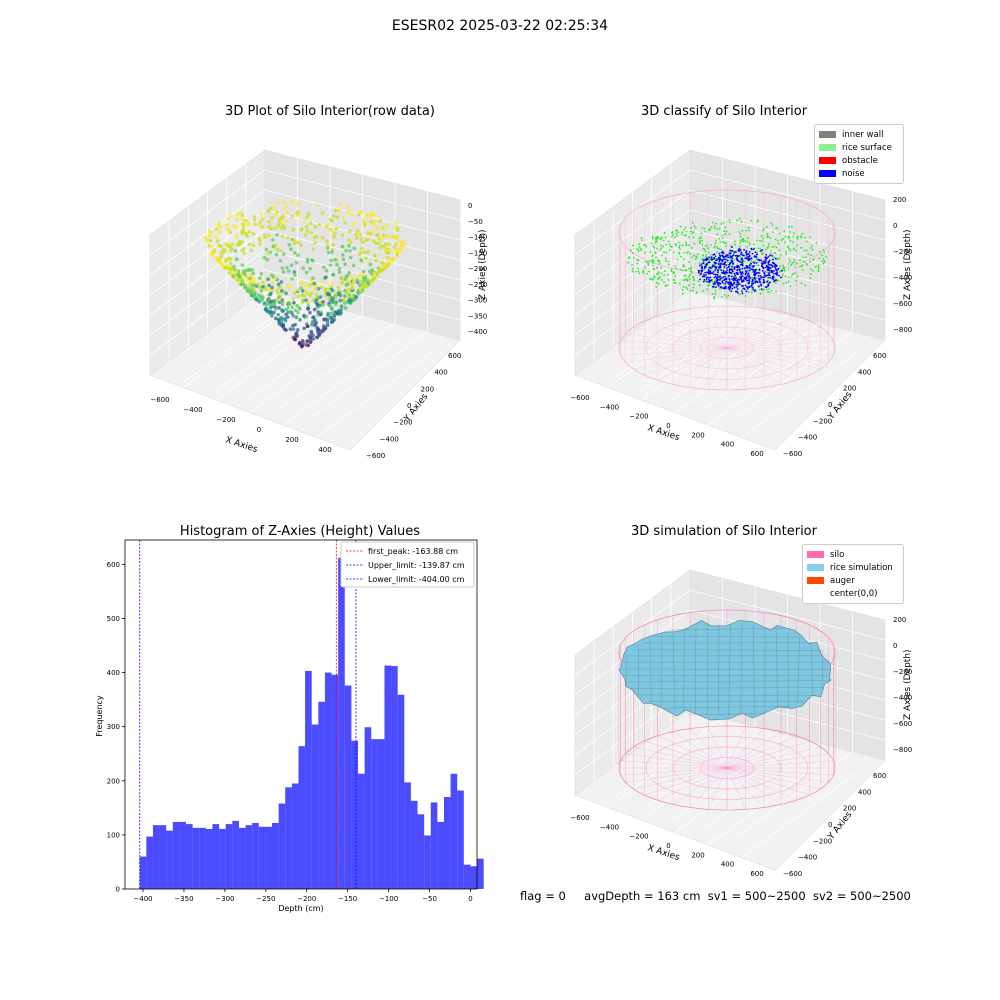 The width and height of the screenshot is (1000, 1000). I want to click on flag-text: flag = 0, so click(543, 896).